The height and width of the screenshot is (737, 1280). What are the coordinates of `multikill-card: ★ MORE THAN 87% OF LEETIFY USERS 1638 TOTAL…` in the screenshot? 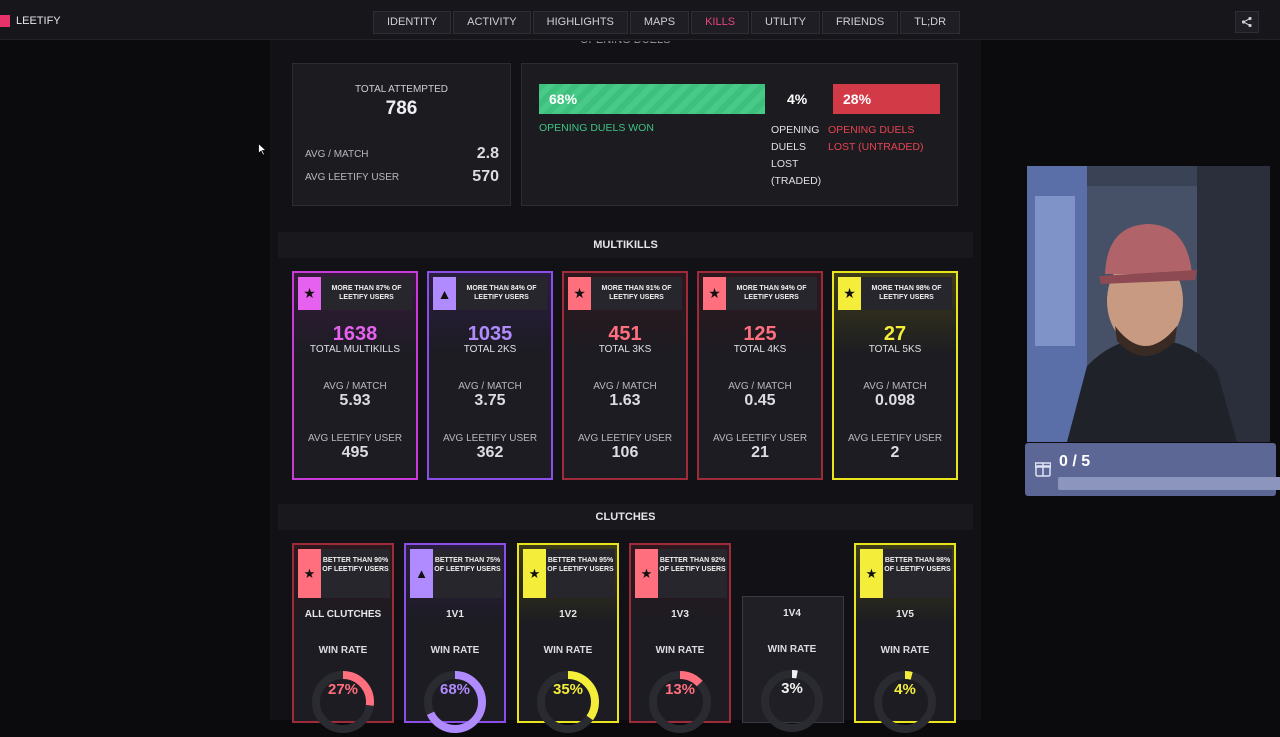 It's located at (355, 375).